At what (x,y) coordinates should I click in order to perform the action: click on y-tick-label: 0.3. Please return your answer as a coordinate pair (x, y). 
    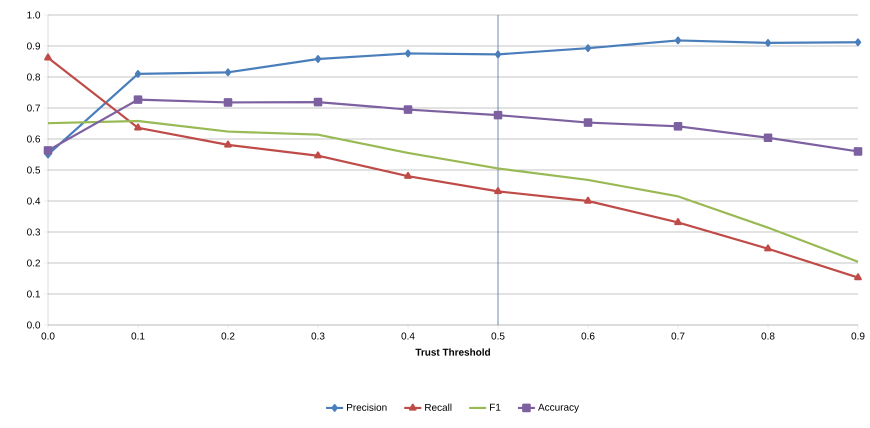
    Looking at the image, I should click on (33, 232).